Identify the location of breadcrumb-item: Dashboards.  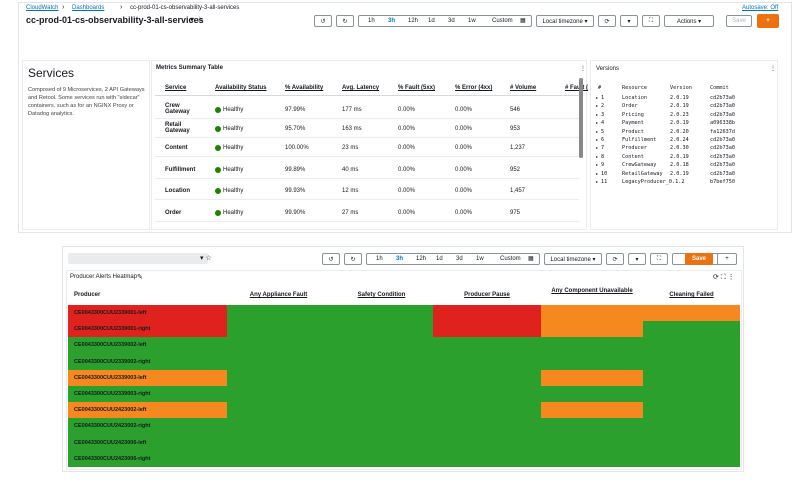
(88, 8).